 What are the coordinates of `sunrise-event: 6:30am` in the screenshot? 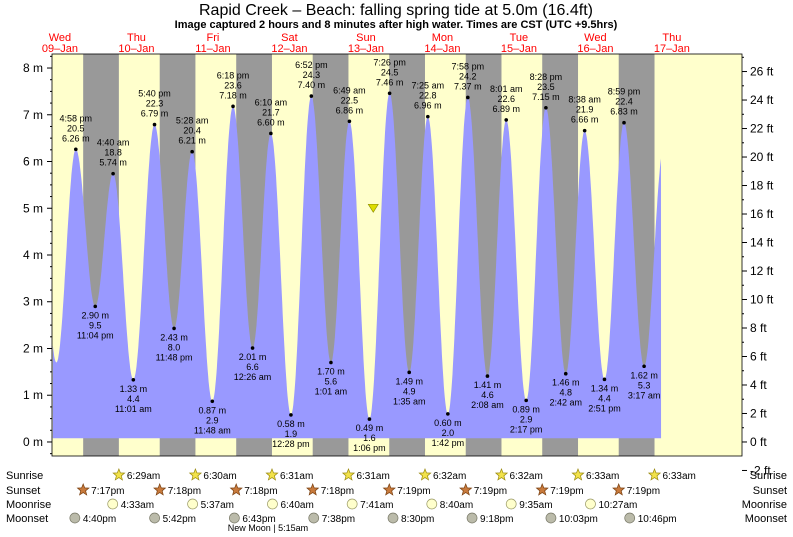 It's located at (212, 475).